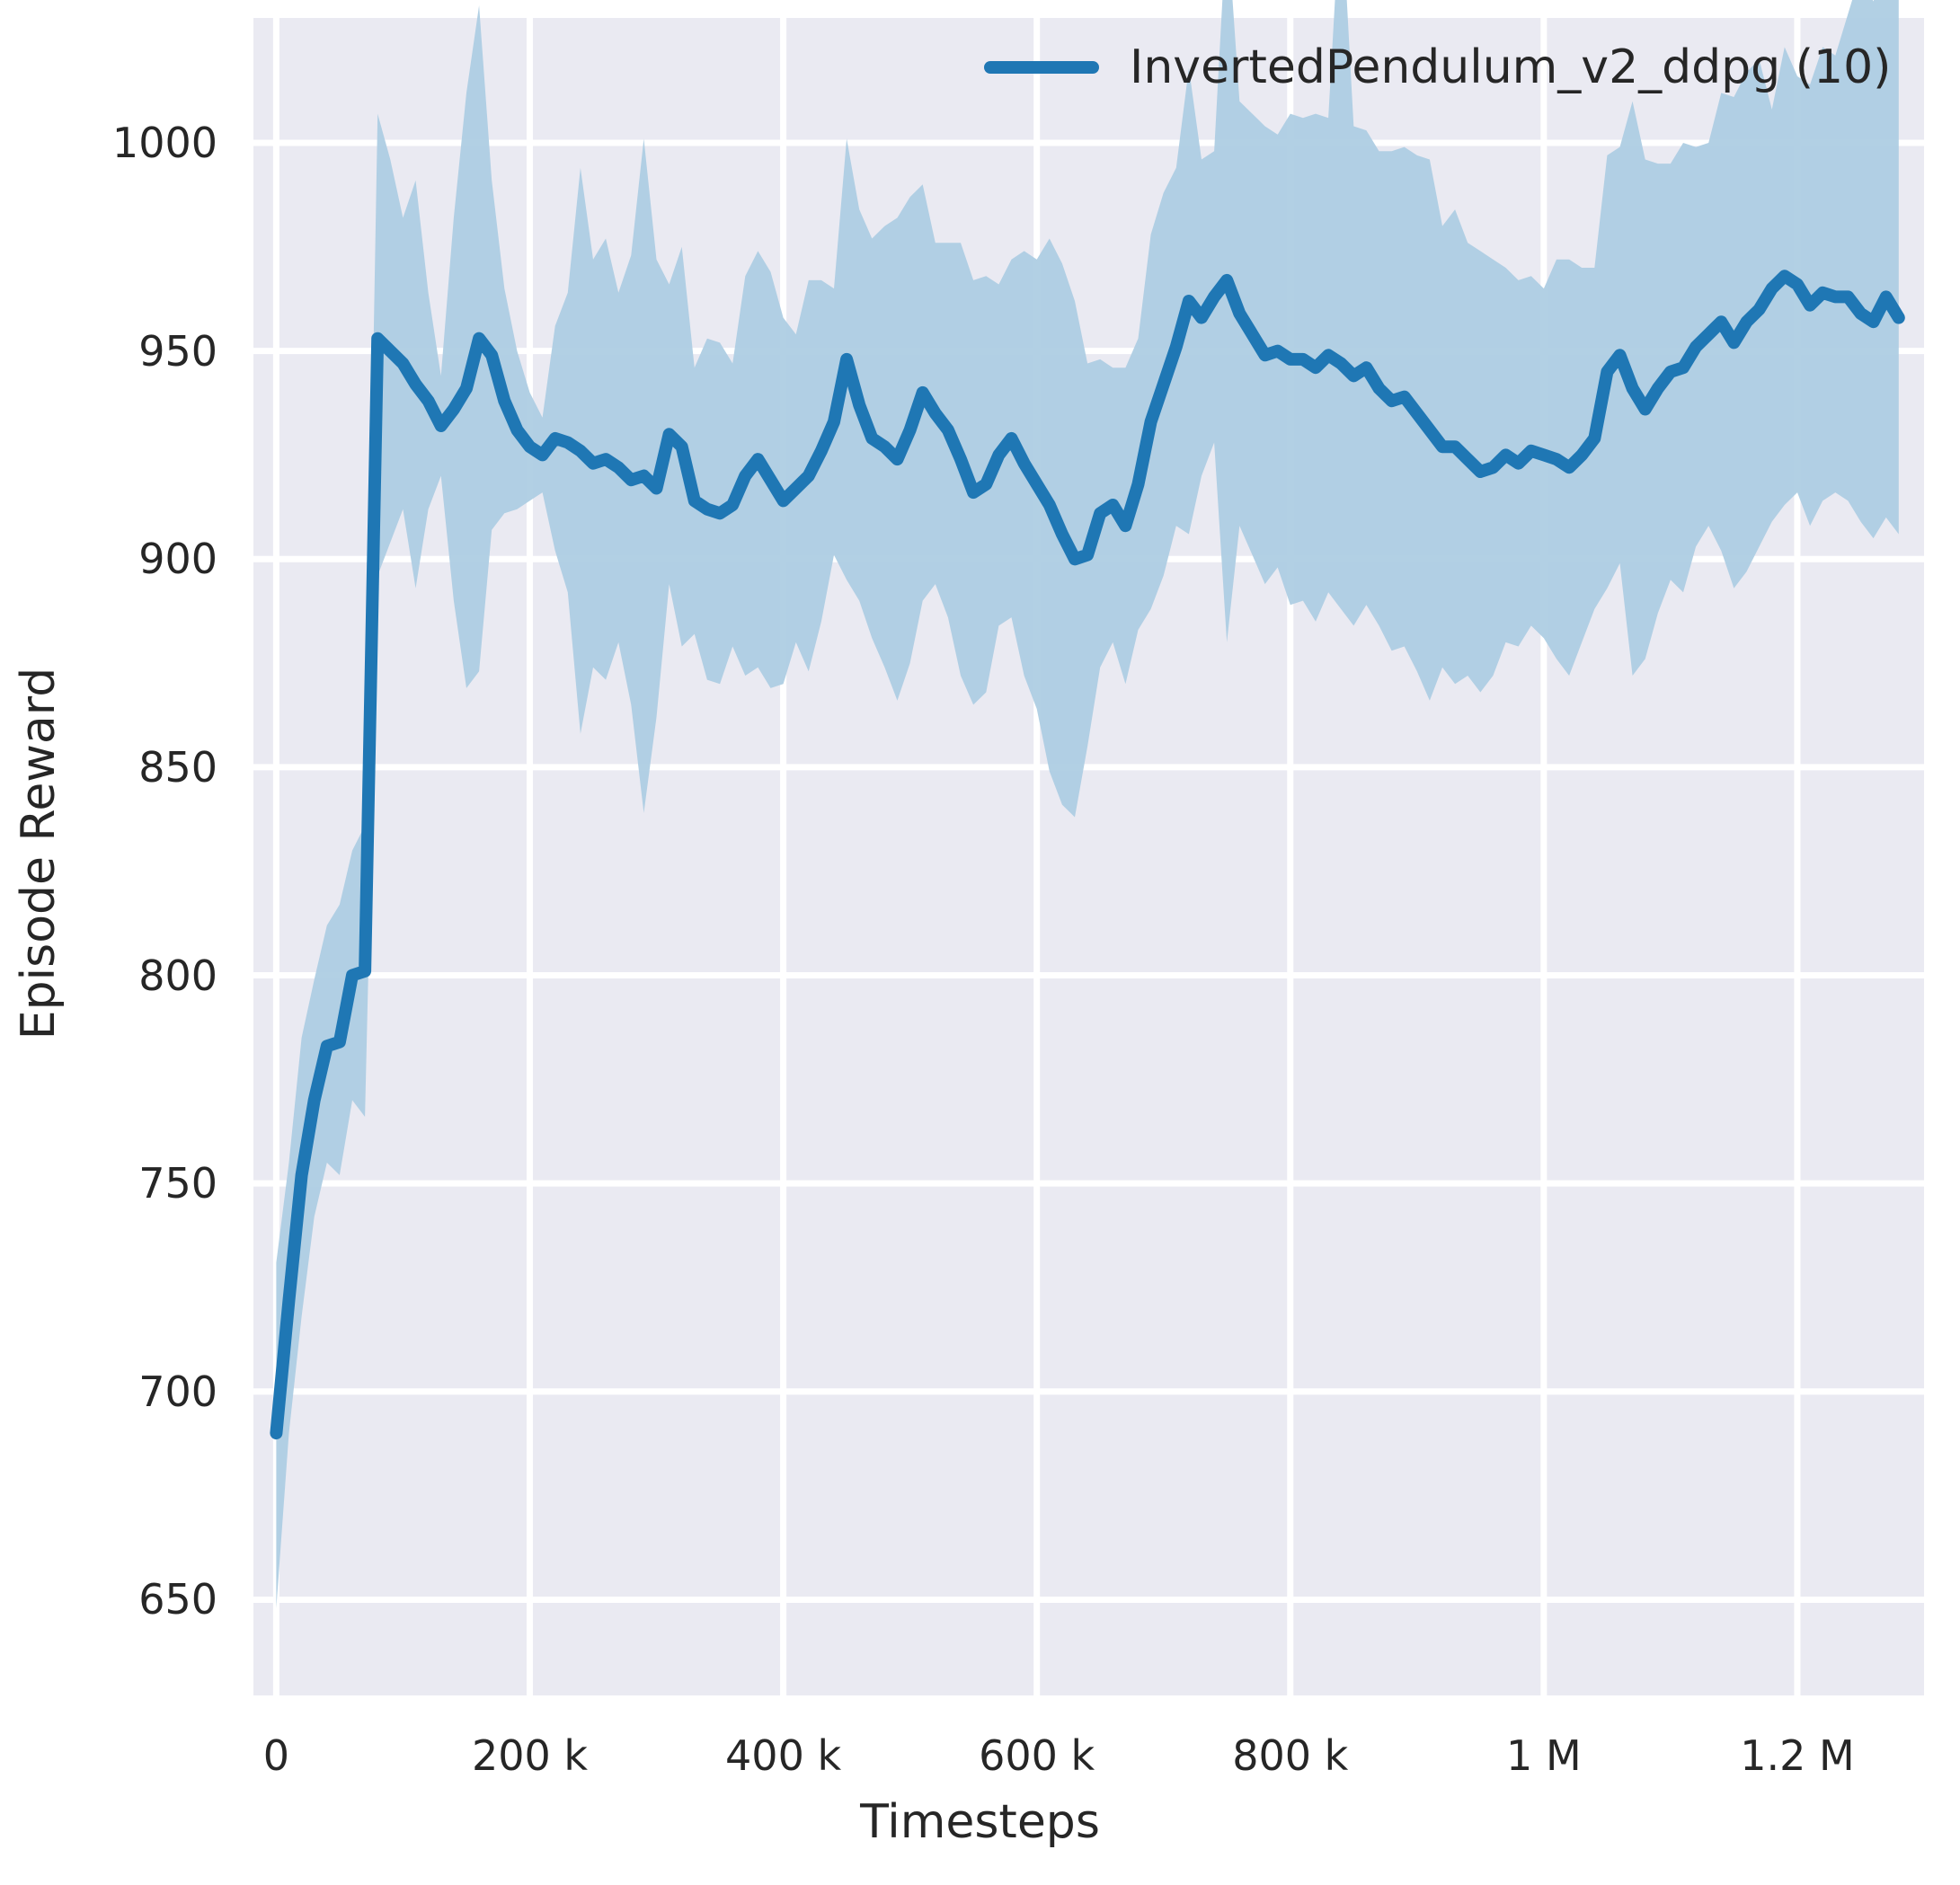 The height and width of the screenshot is (1885, 1960). I want to click on y-axis-title: Episode Reward, so click(39, 853).